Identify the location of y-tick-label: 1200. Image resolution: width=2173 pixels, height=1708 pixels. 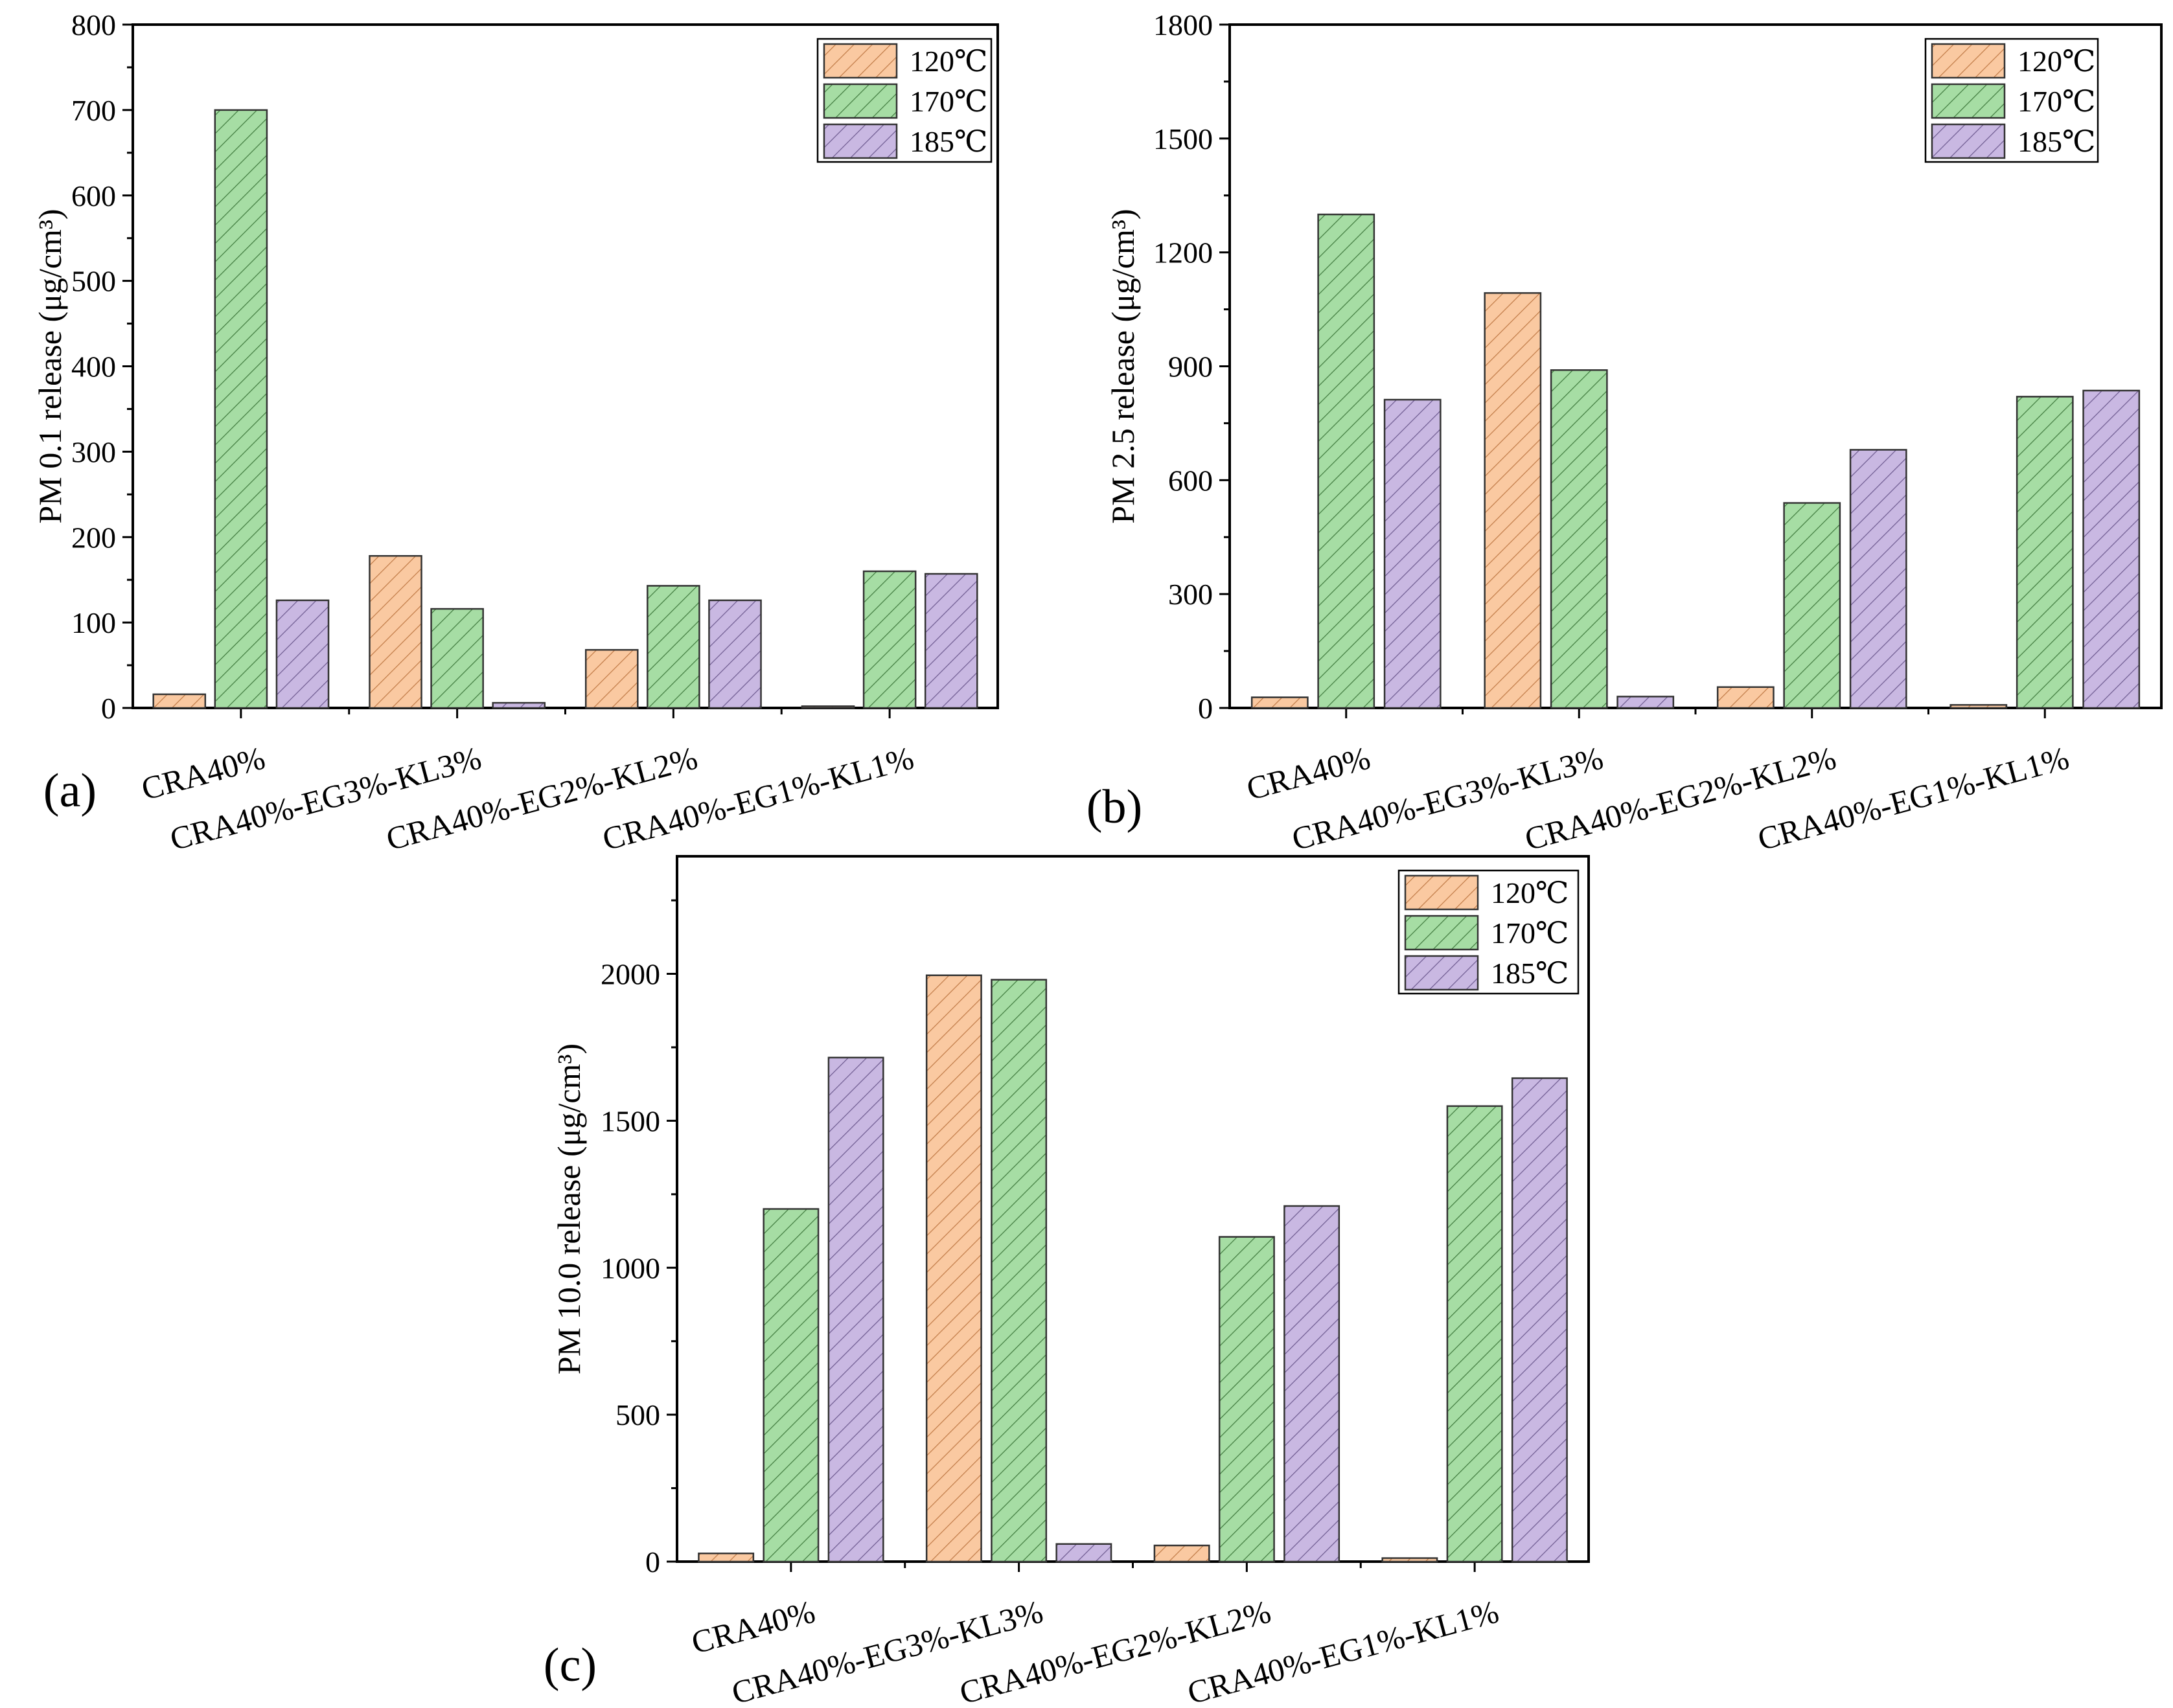
(1183, 252).